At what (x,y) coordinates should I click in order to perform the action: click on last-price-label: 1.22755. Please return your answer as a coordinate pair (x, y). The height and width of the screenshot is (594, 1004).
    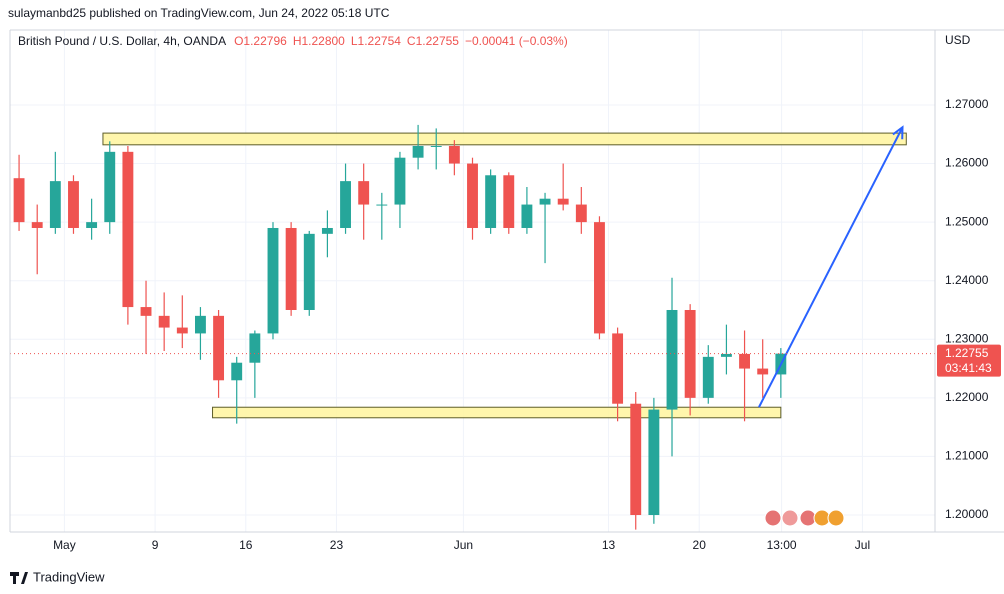
    Looking at the image, I should click on (967, 353).